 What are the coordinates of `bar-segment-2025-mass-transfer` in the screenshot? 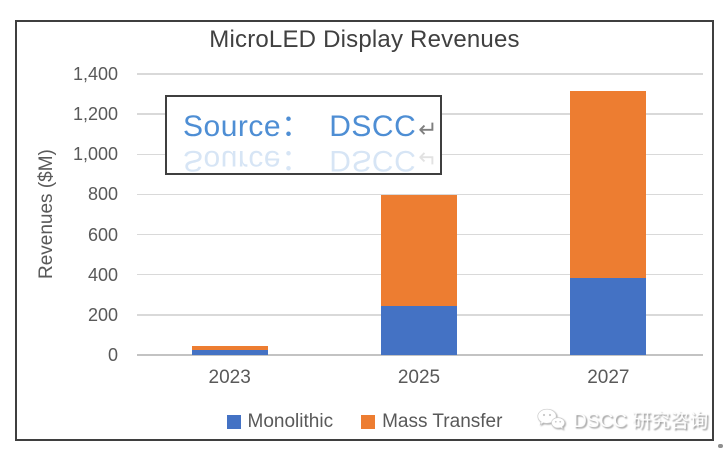 It's located at (419, 250).